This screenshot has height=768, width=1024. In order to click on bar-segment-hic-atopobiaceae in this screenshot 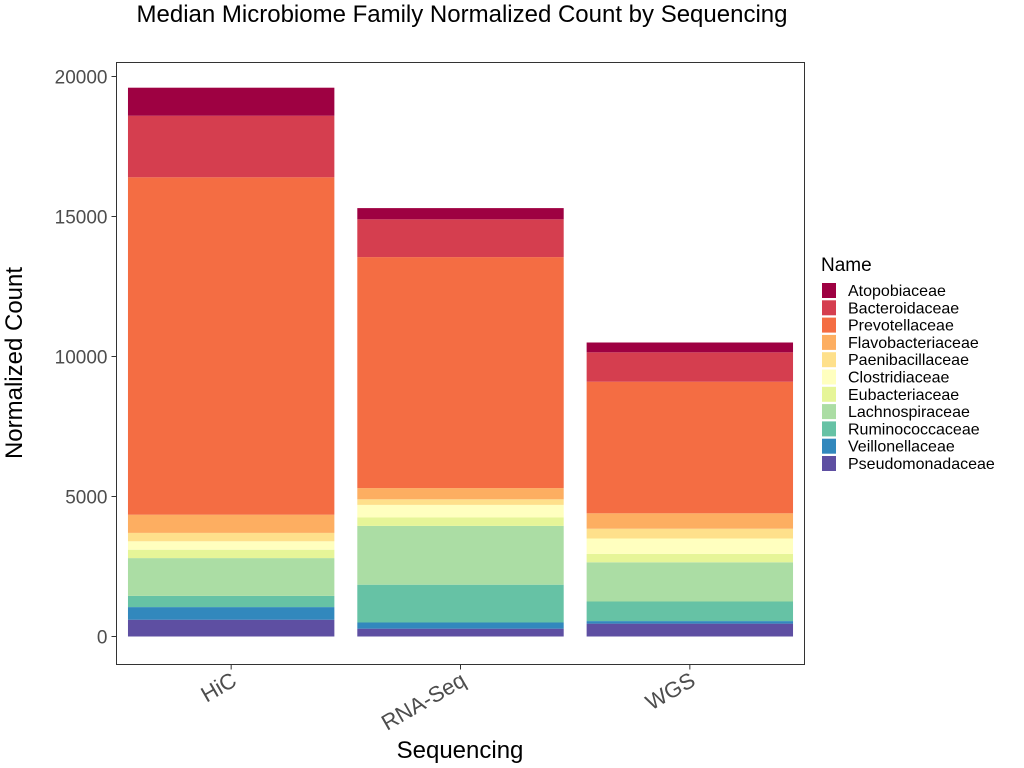, I will do `click(231, 101)`.